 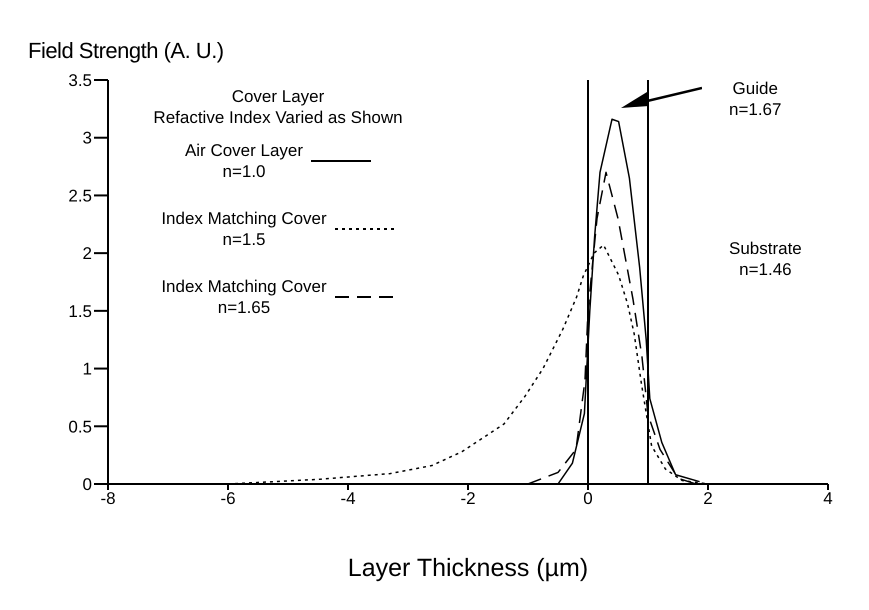 What do you see at coordinates (348, 498) in the screenshot?
I see `x-tick-label: -4` at bounding box center [348, 498].